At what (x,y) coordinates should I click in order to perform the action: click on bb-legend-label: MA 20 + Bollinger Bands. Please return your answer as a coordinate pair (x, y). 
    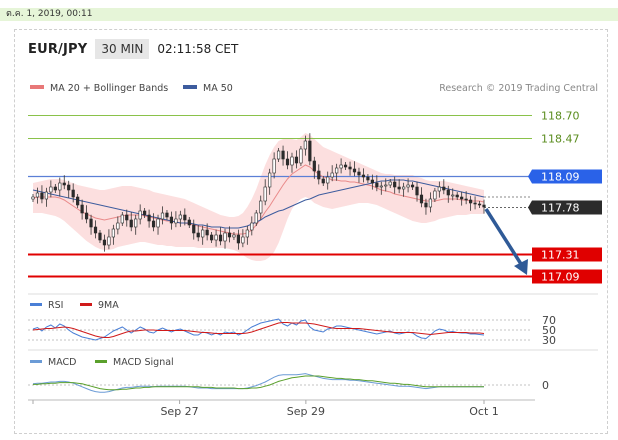
    Looking at the image, I should click on (109, 88).